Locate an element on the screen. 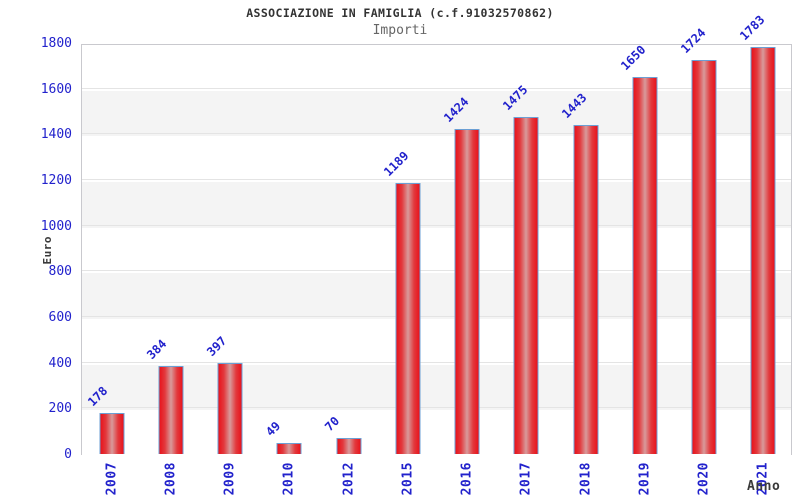  y-tick-label: 1600 is located at coordinates (56, 89).